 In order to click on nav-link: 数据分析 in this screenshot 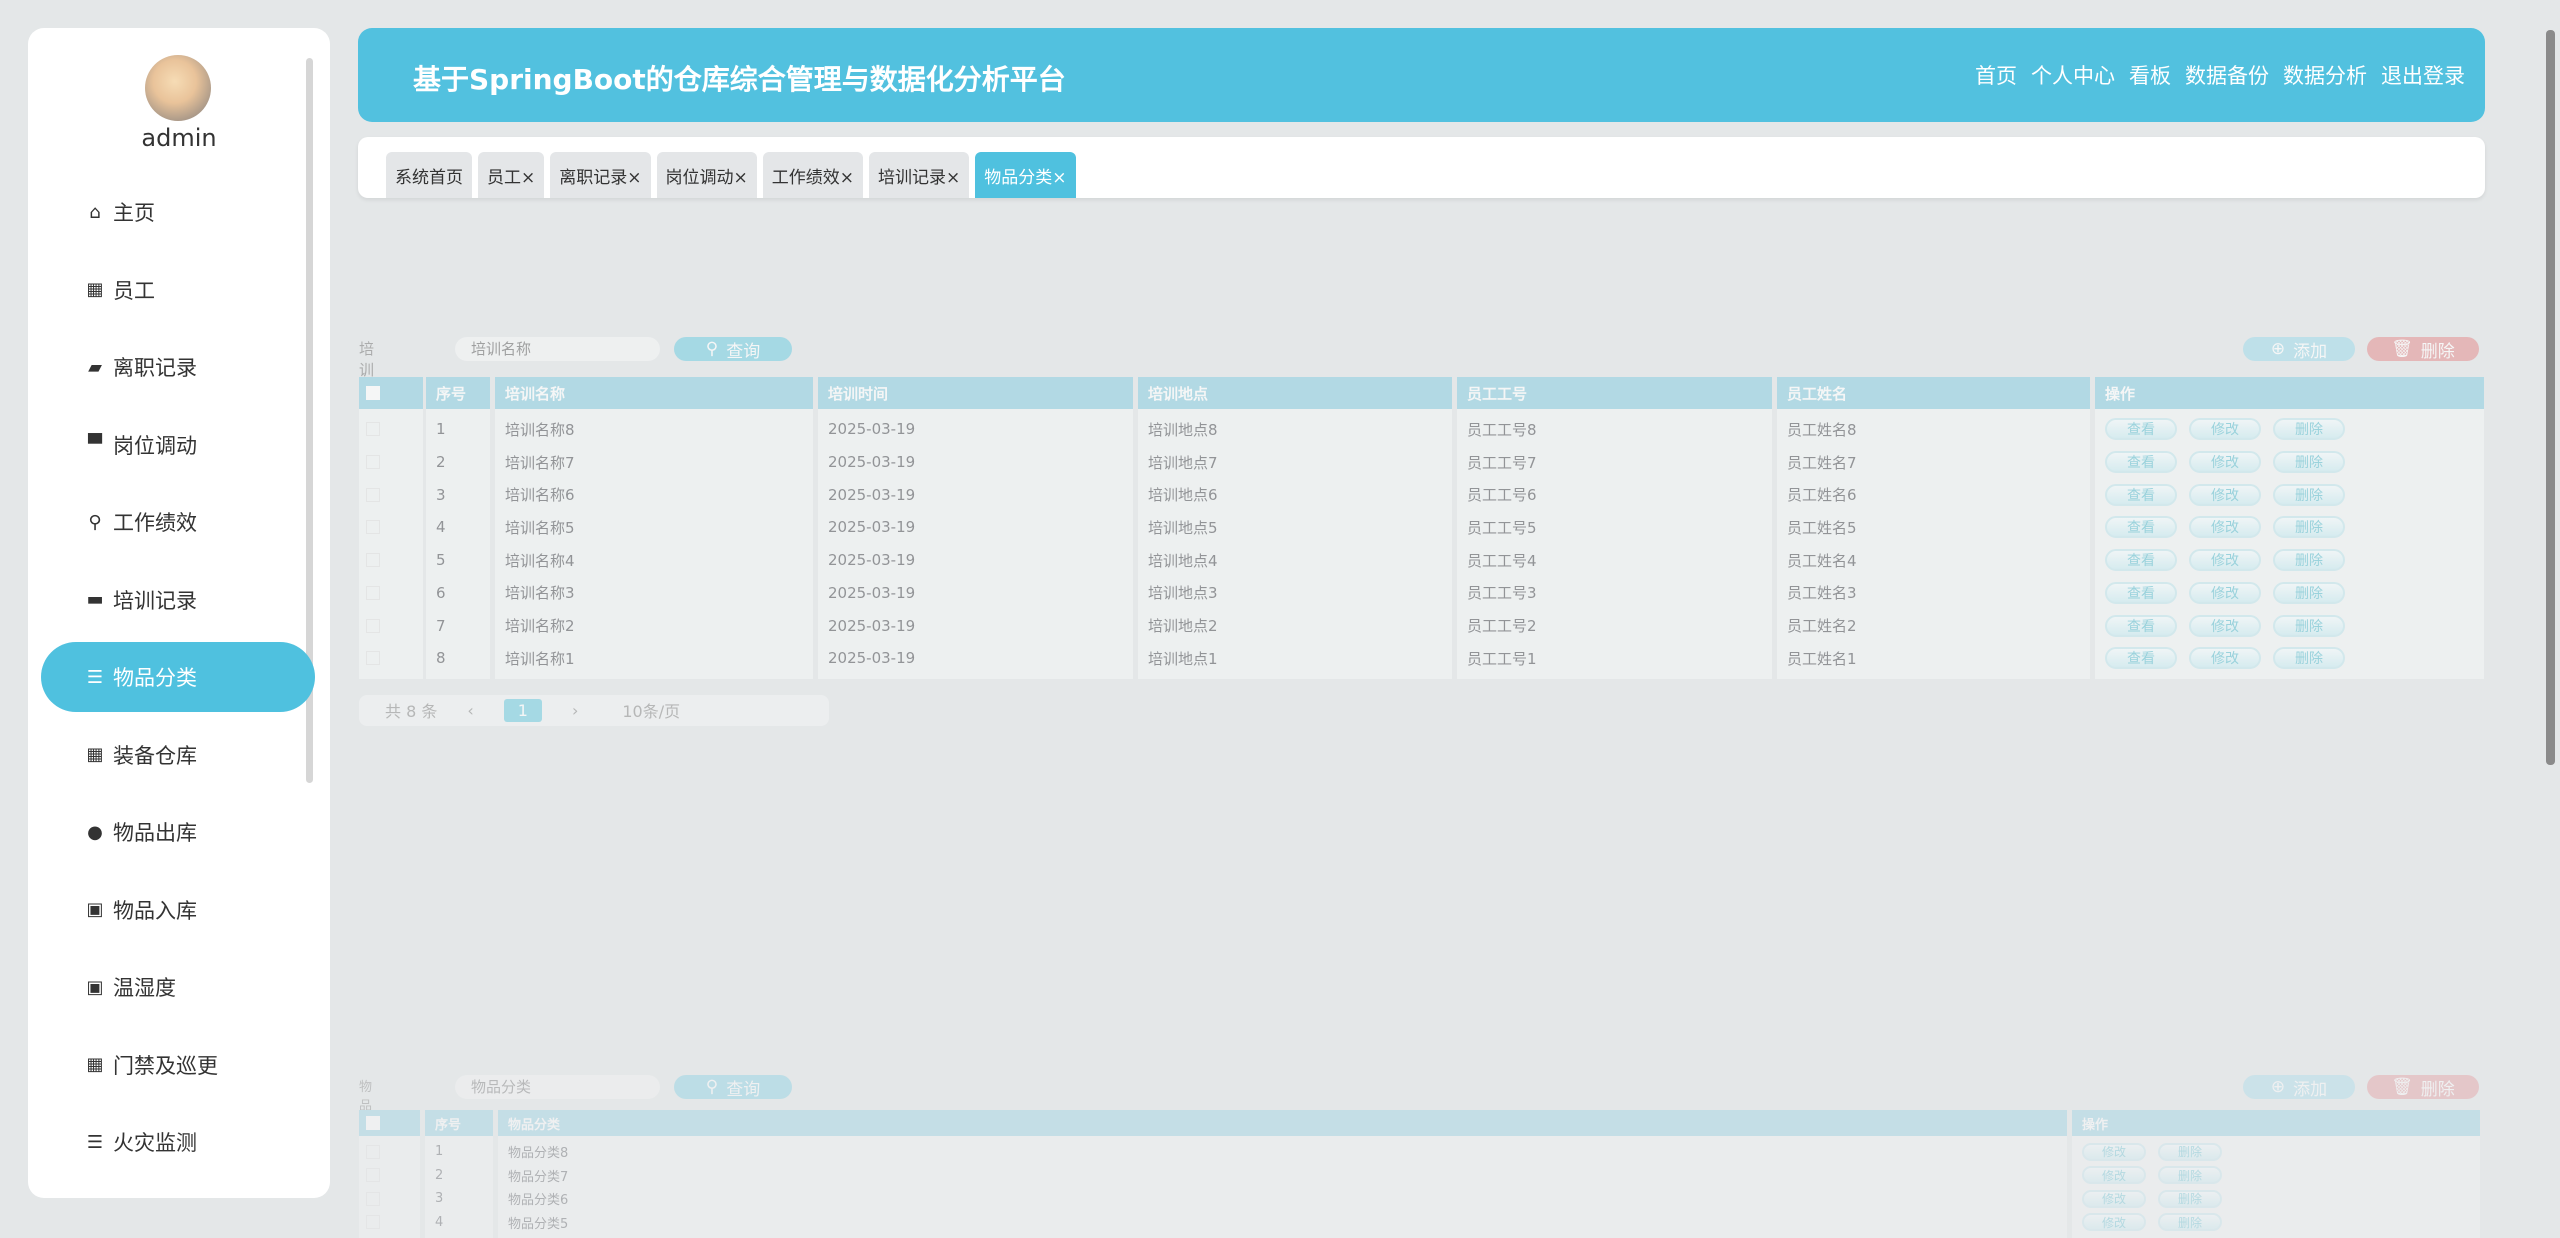, I will do `click(2325, 76)`.